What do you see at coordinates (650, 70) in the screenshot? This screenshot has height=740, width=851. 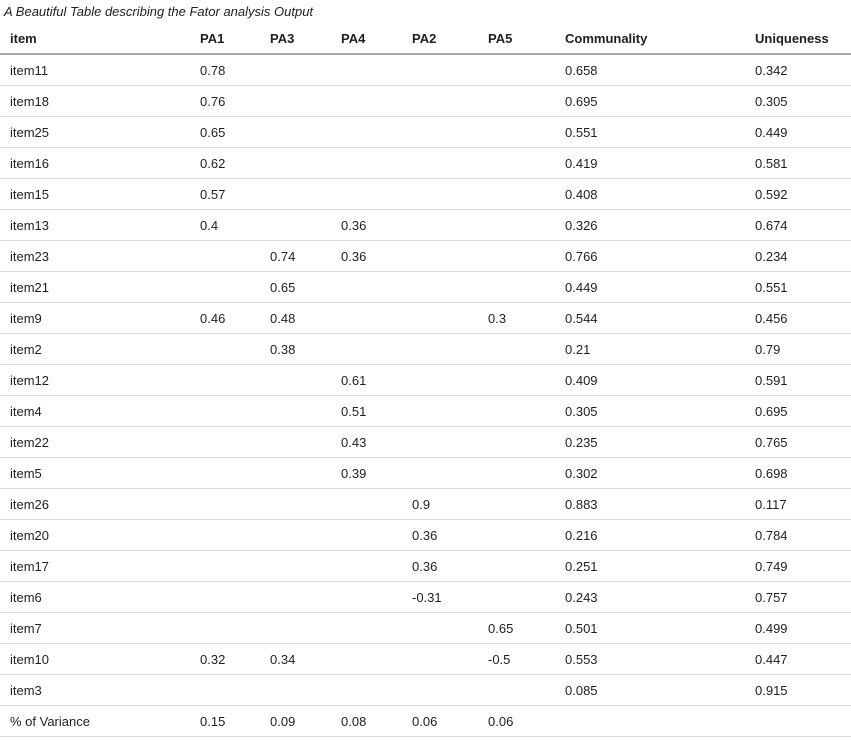 I see `value-cell: 0.658` at bounding box center [650, 70].